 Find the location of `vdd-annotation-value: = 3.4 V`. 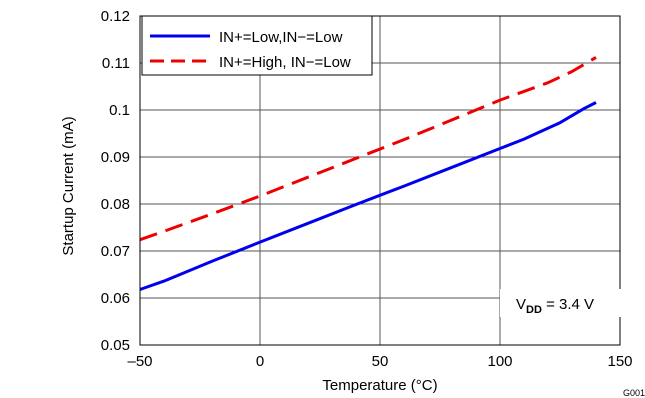

vdd-annotation-value: = 3.4 V is located at coordinates (568, 304).